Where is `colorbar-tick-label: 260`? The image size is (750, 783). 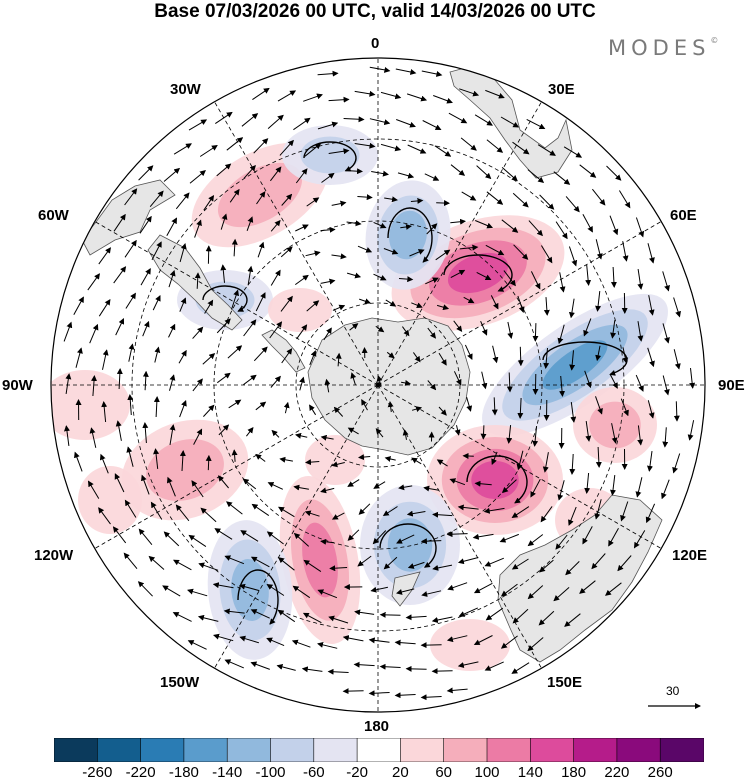
colorbar-tick-label: 260 is located at coordinates (660, 772).